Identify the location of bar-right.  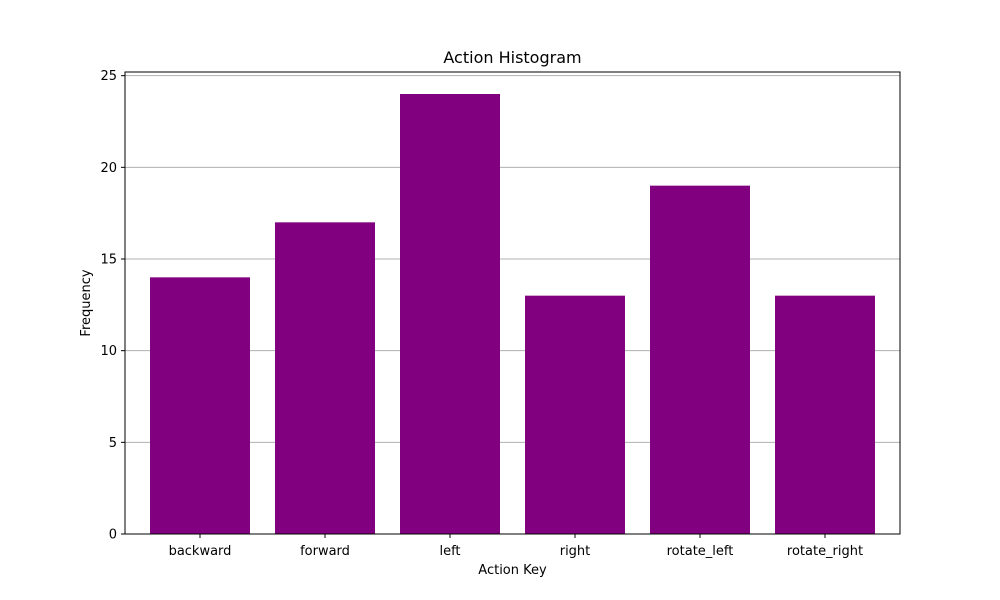
(575, 414).